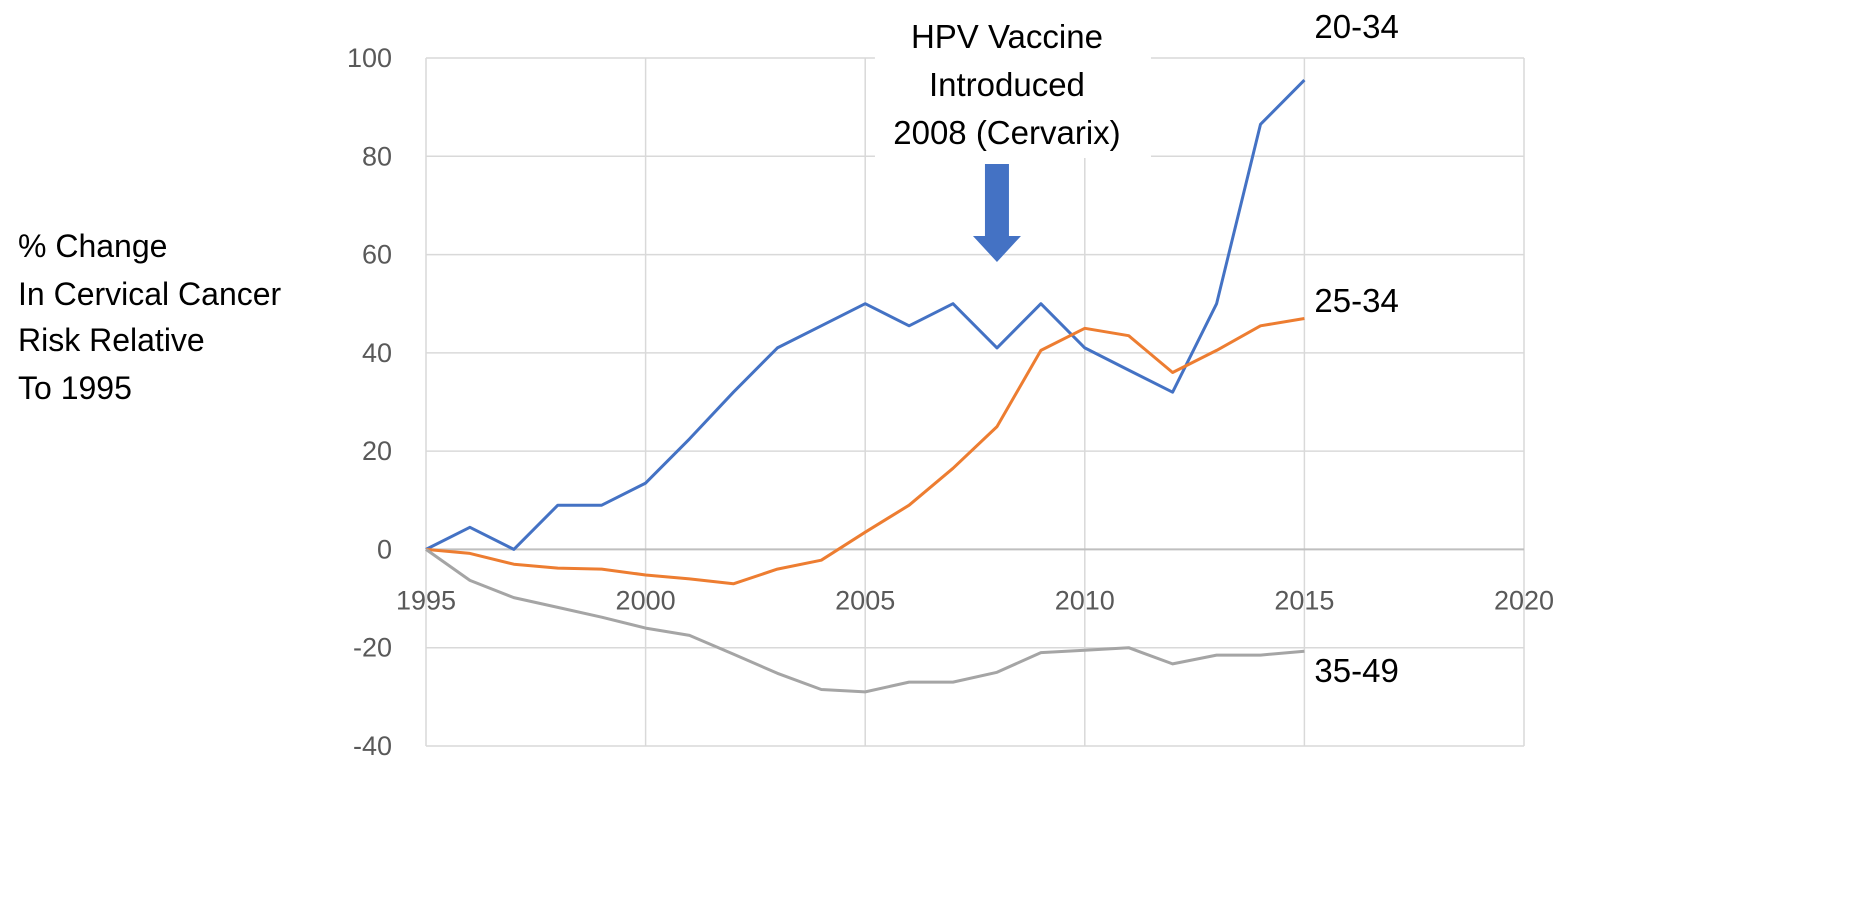 This screenshot has width=1856, height=908. What do you see at coordinates (1356, 670) in the screenshot?
I see `series-label-35-49: 35-49` at bounding box center [1356, 670].